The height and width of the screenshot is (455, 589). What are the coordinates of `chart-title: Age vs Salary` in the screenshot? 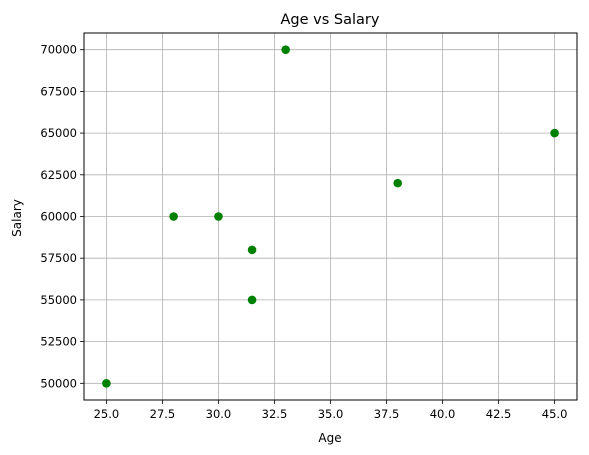 It's located at (330, 20).